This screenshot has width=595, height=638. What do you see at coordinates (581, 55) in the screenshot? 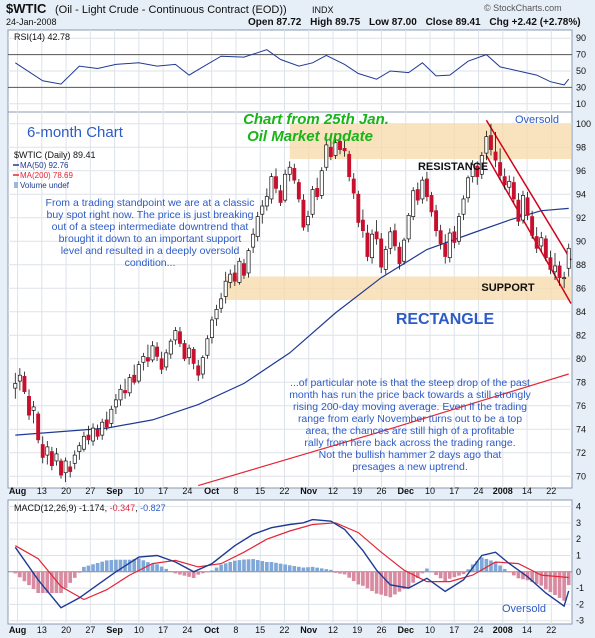
I see `rsi-tick-label: 70` at bounding box center [581, 55].